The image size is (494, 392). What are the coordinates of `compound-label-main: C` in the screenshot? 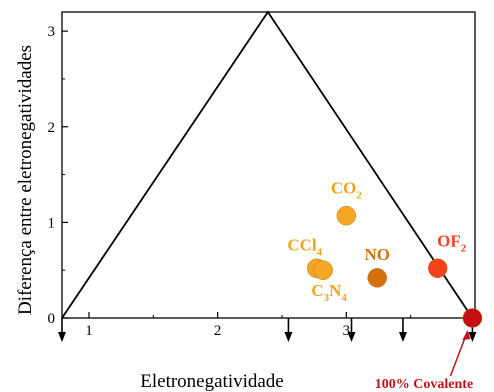 It's located at (317, 290).